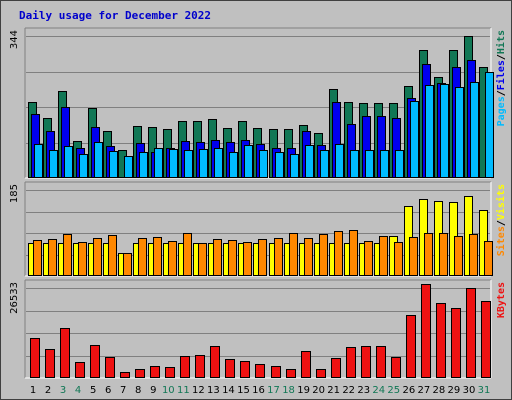 The height and width of the screenshot is (400, 512). I want to click on x-tick-label: 28, so click(439, 390).